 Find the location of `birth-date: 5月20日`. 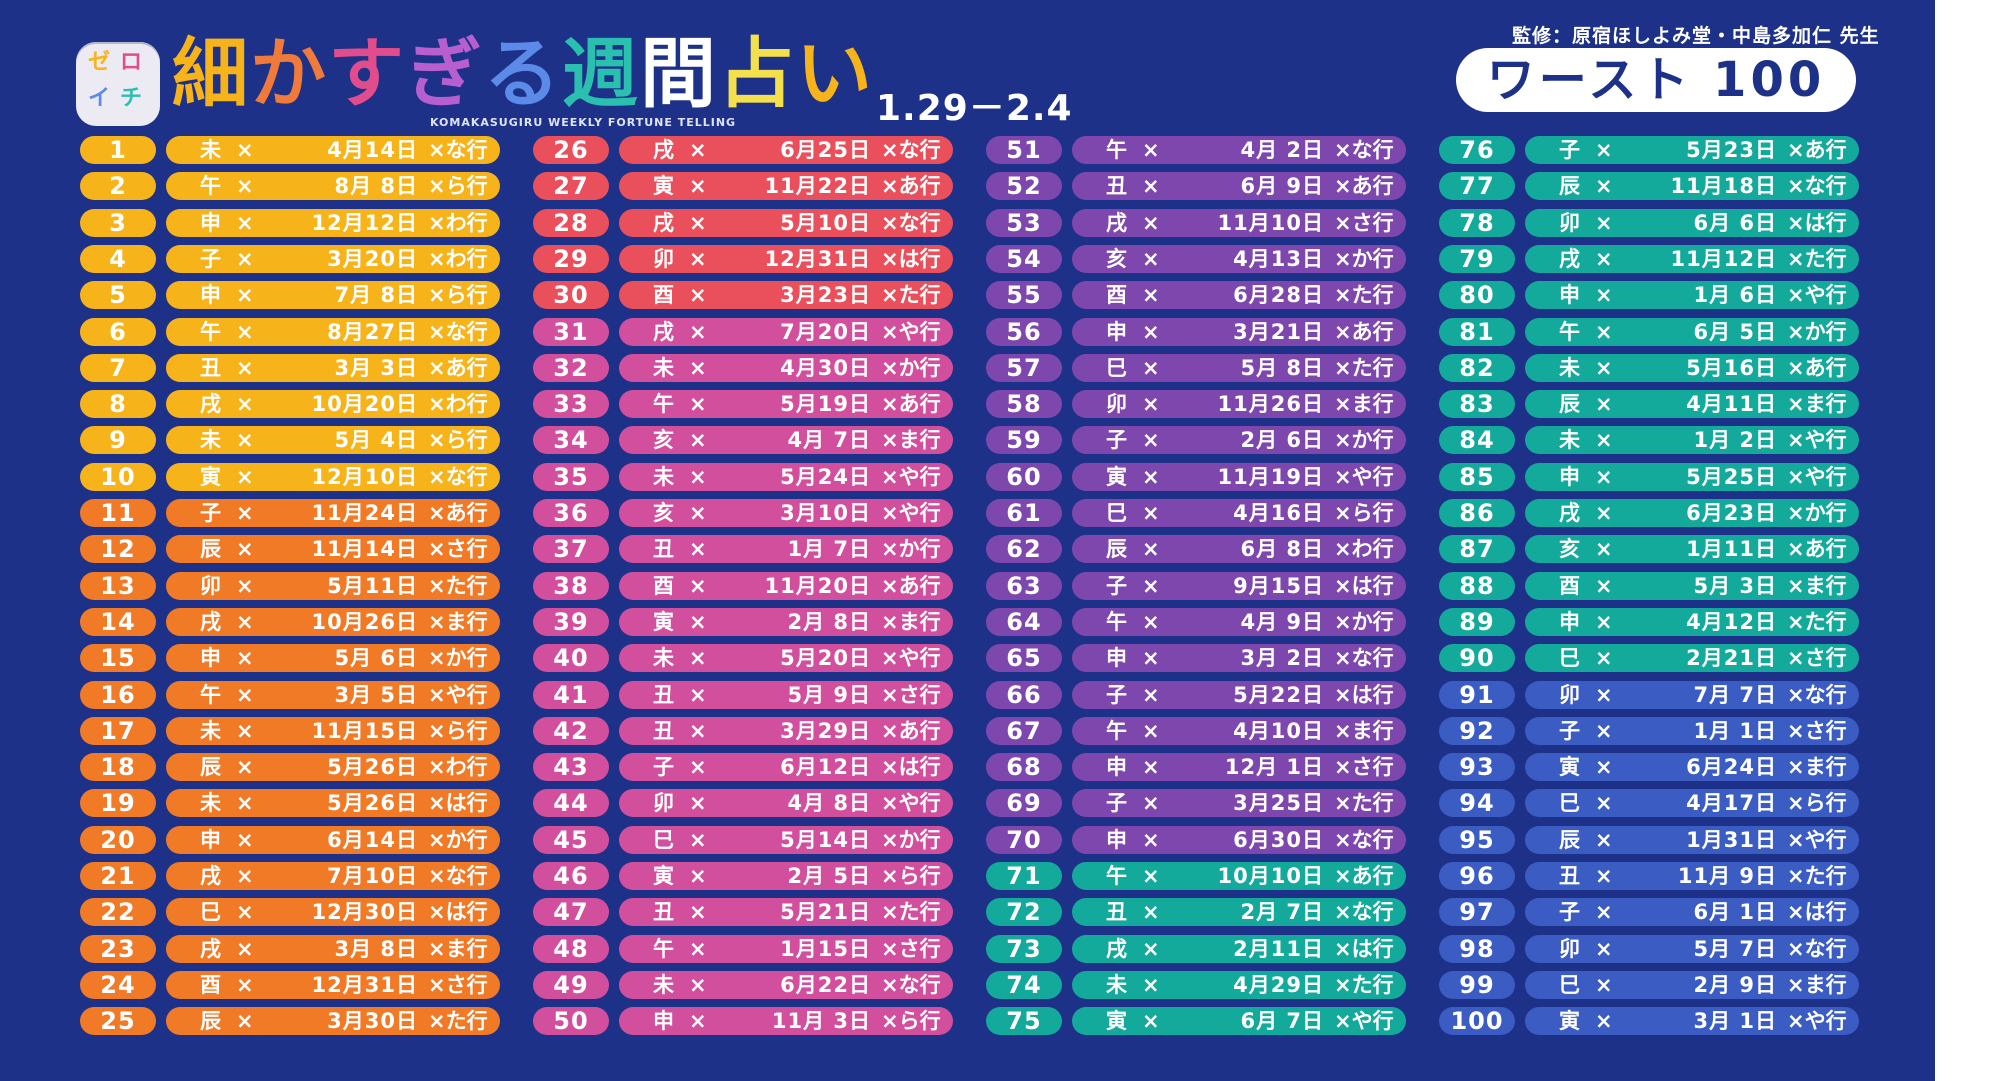

birth-date: 5月20日 is located at coordinates (825, 658).